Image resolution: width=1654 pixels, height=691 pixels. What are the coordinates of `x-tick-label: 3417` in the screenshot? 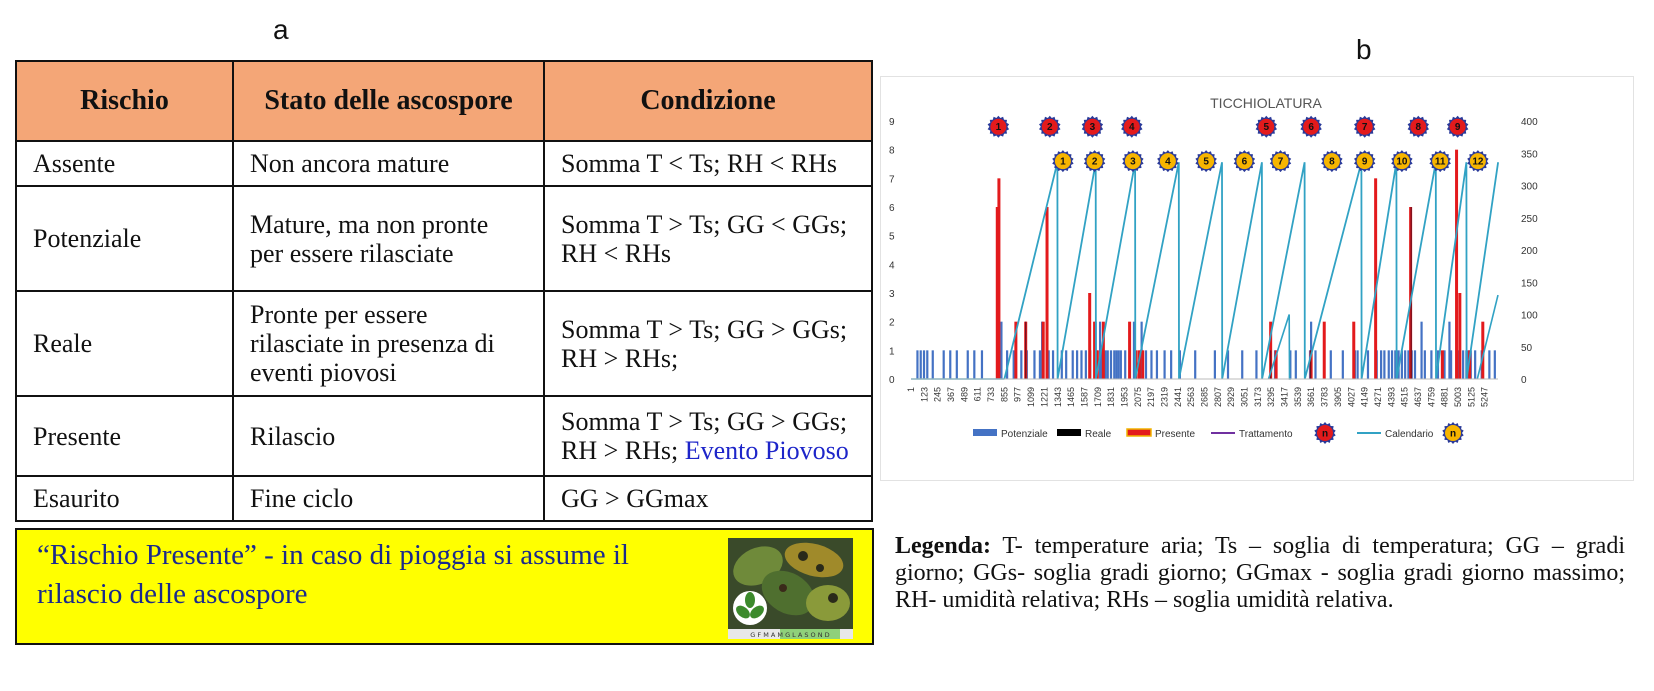 It's located at (1285, 397).